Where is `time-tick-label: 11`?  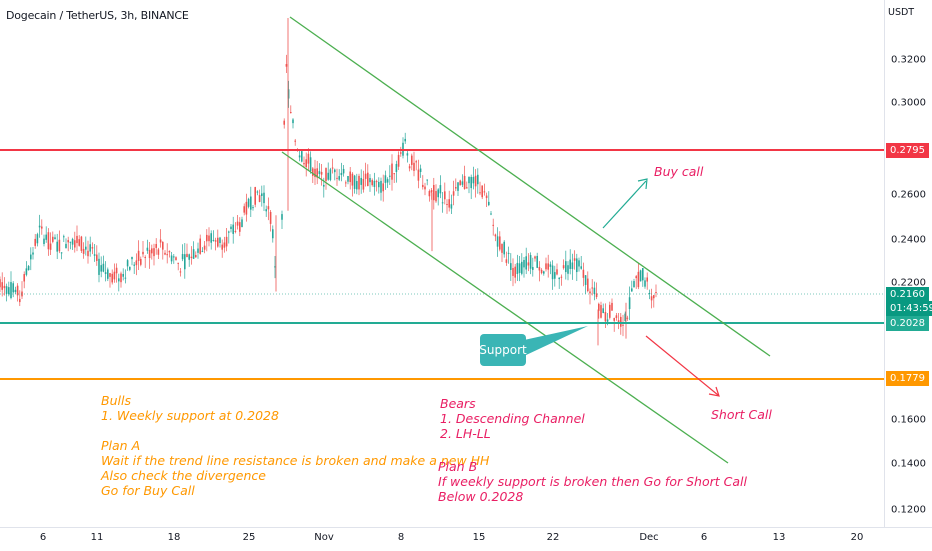 time-tick-label: 11 is located at coordinates (97, 537).